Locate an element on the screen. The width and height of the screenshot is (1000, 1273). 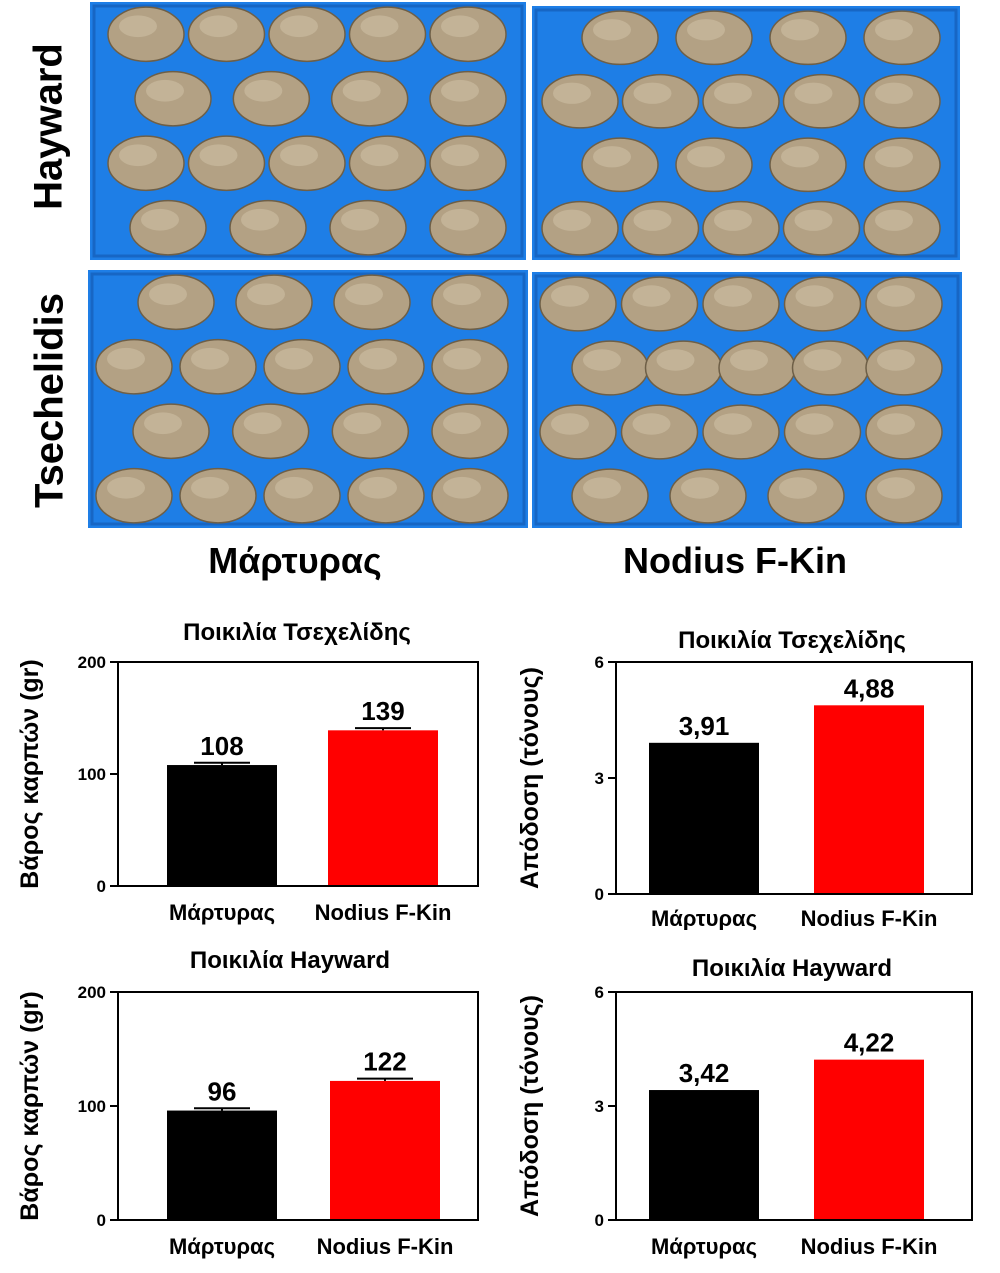
data-label: 139 is located at coordinates (382, 711).